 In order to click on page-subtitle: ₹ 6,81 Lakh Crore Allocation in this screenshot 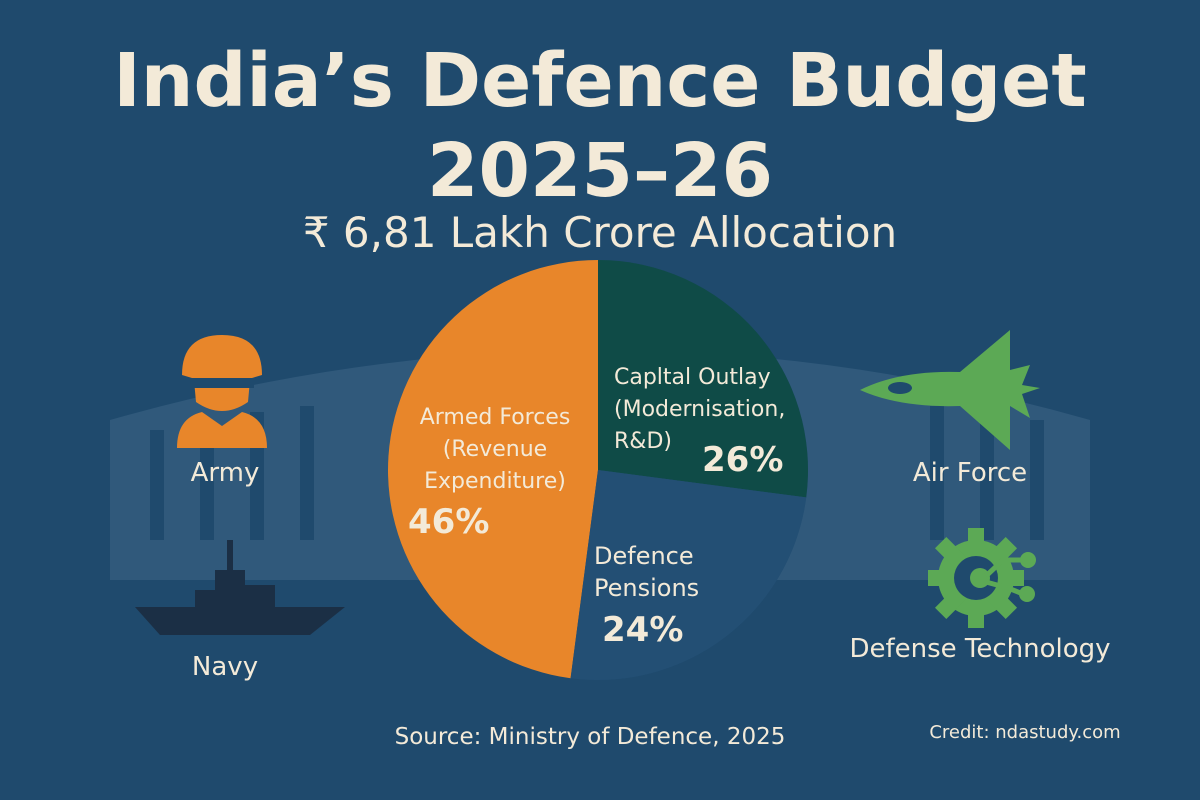, I will do `click(600, 232)`.